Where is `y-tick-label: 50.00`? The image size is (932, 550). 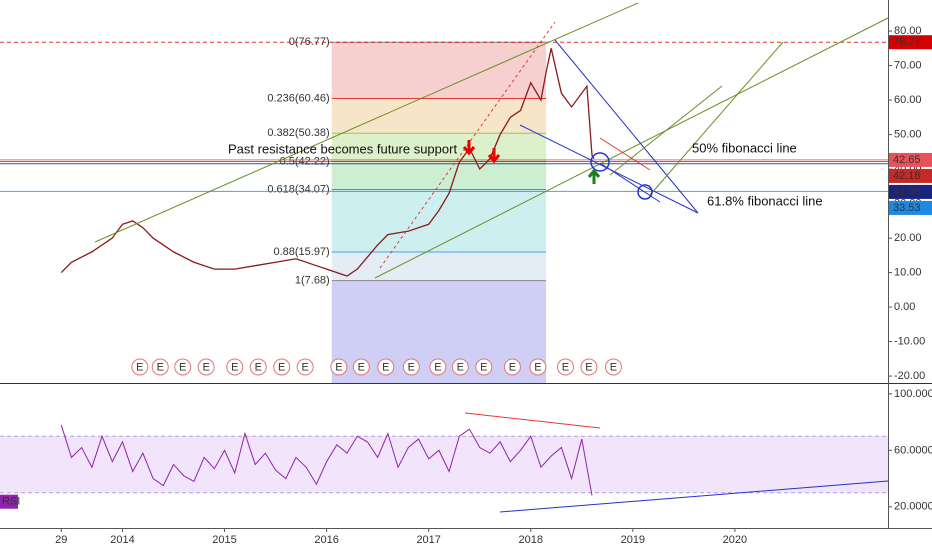
y-tick-label: 50.00 is located at coordinates (908, 134).